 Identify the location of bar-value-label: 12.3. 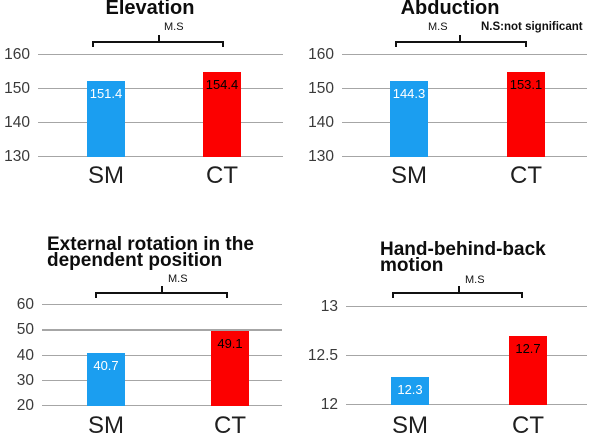
(410, 389).